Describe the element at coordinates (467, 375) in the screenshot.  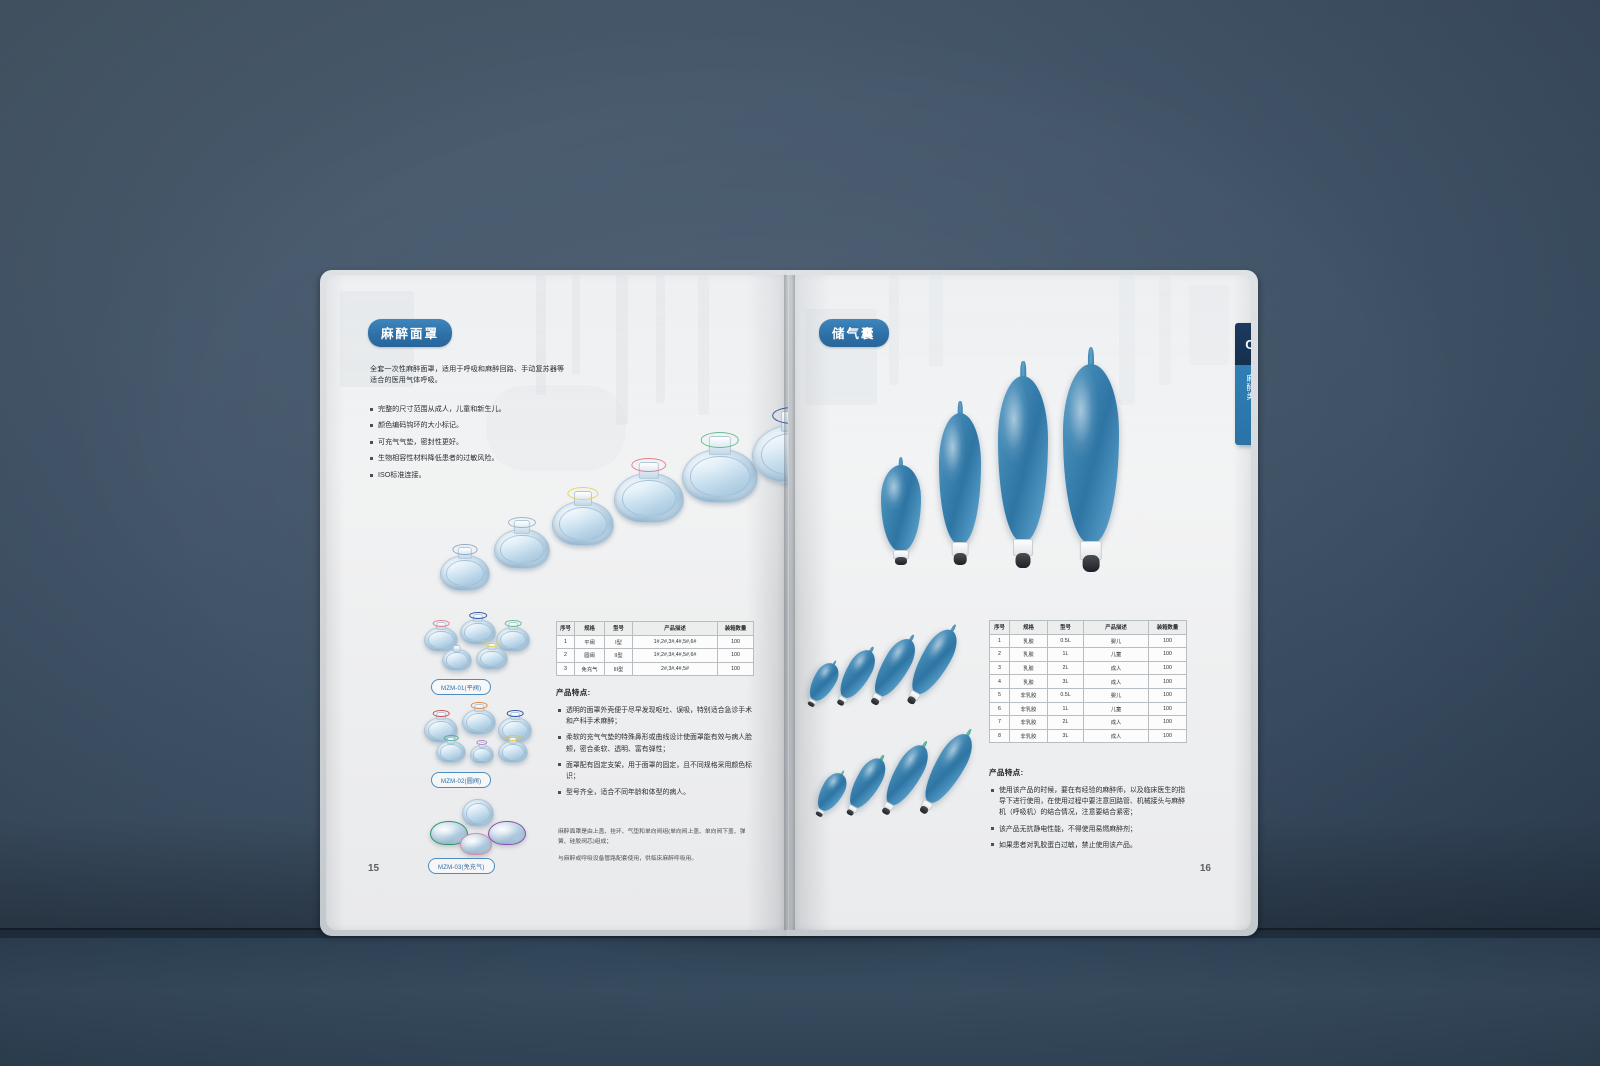
I see `left-intro-text: 全套一次性麻醉面罩，适用于呼吸和麻醉回路、手动复苏器等适合的医用气体呼吸。` at that location.